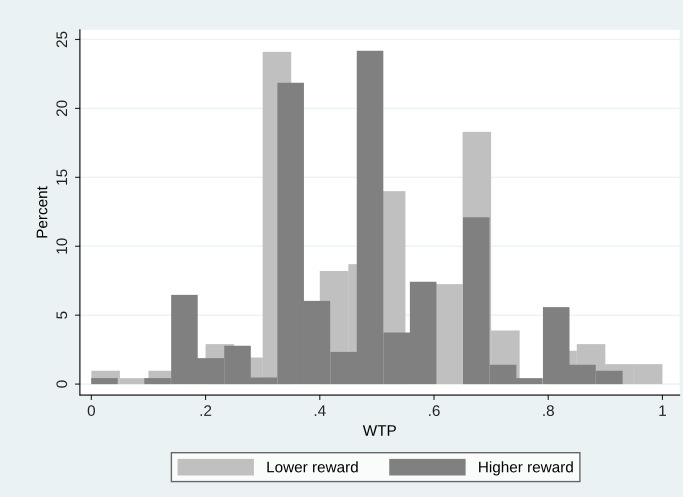 The height and width of the screenshot is (497, 683). What do you see at coordinates (548, 410) in the screenshot?
I see `x-tick-label: .8` at bounding box center [548, 410].